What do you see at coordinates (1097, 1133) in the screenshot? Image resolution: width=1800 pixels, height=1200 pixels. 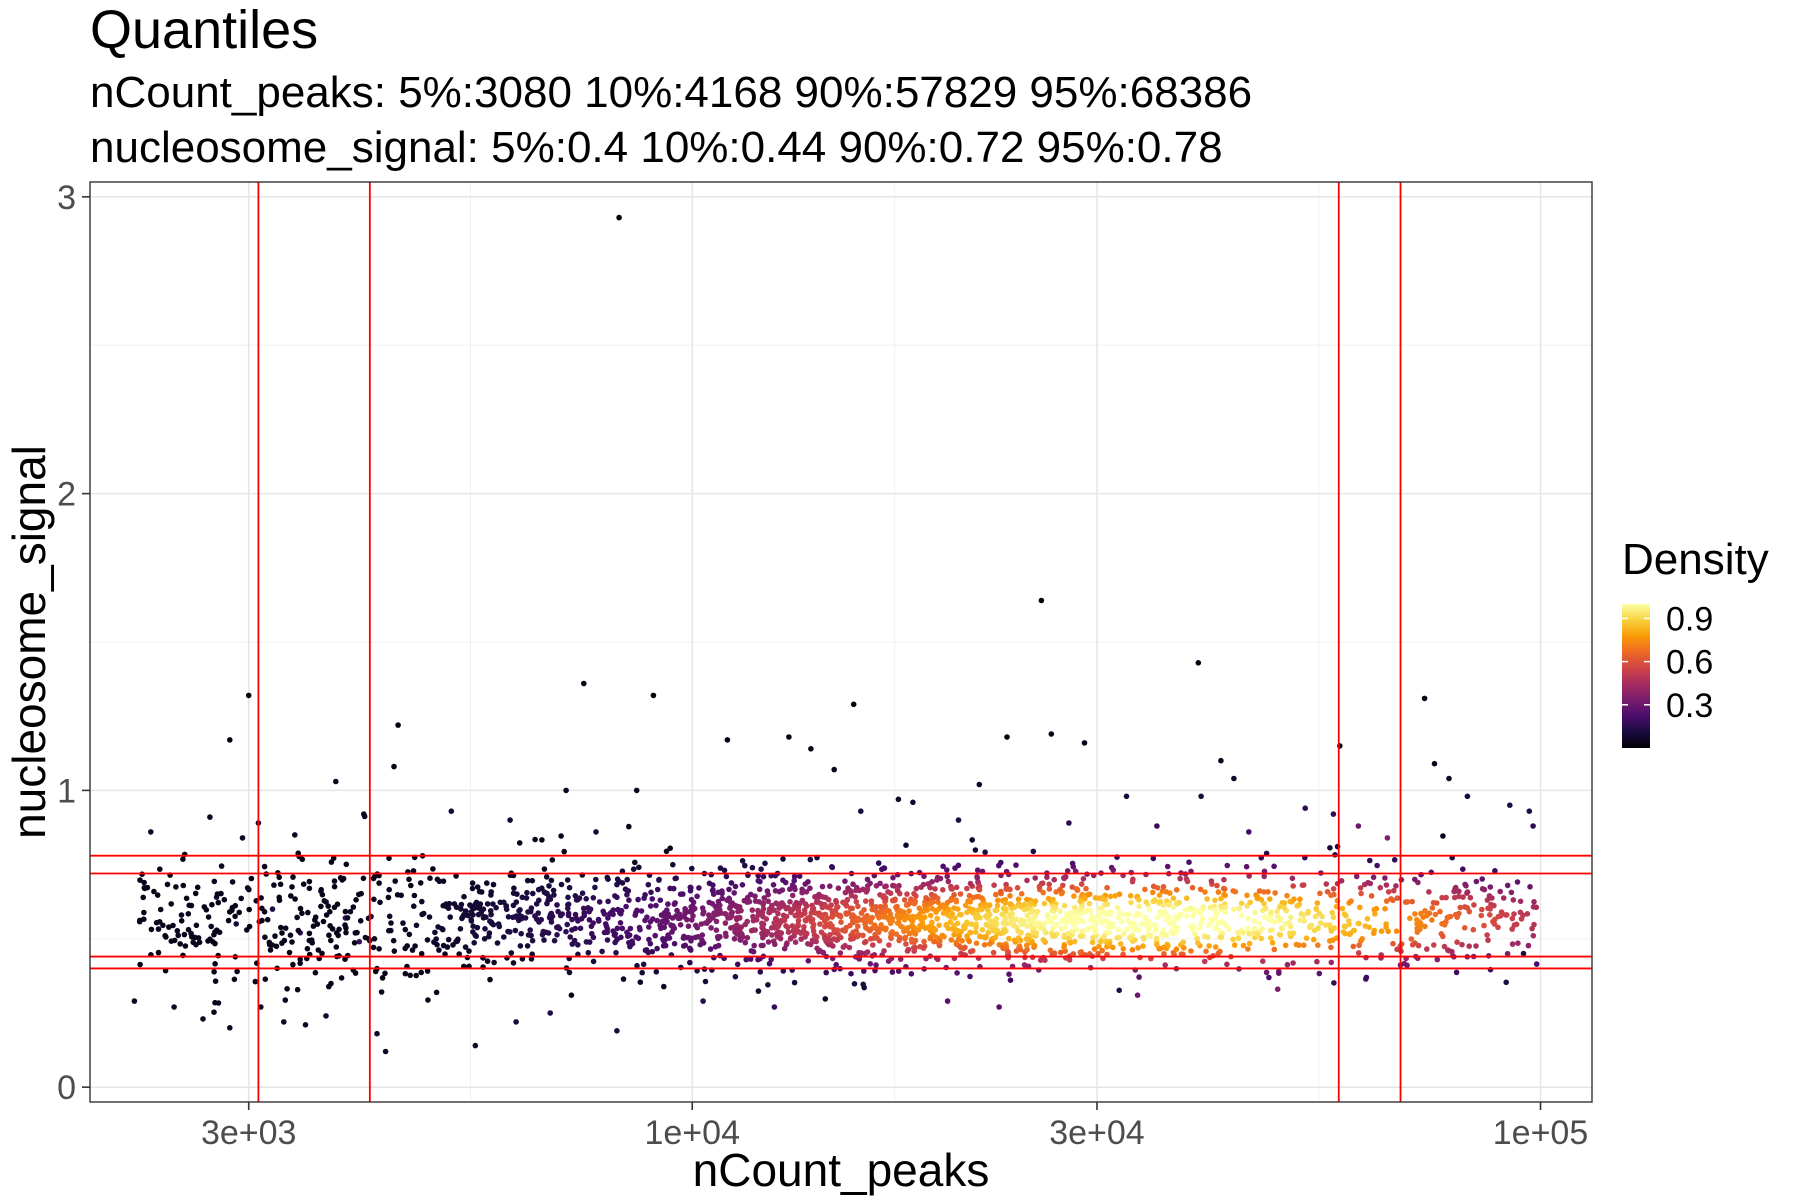 I see `x-tick-label: 3e+04` at bounding box center [1097, 1133].